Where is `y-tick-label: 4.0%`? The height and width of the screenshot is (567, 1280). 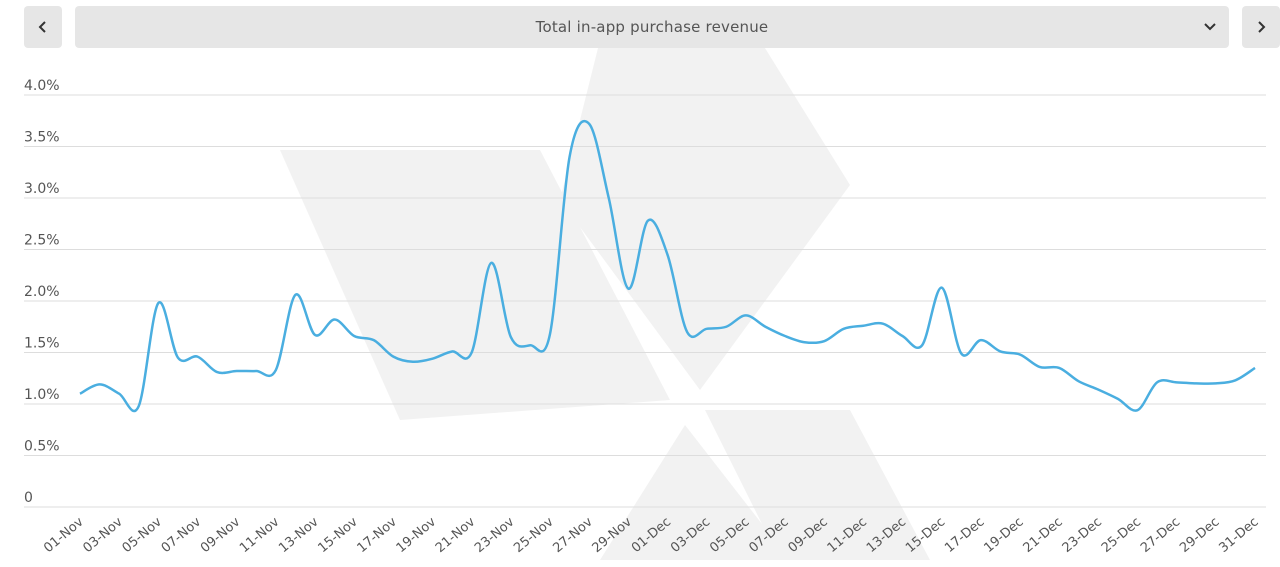 y-tick-label: 4.0% is located at coordinates (42, 86).